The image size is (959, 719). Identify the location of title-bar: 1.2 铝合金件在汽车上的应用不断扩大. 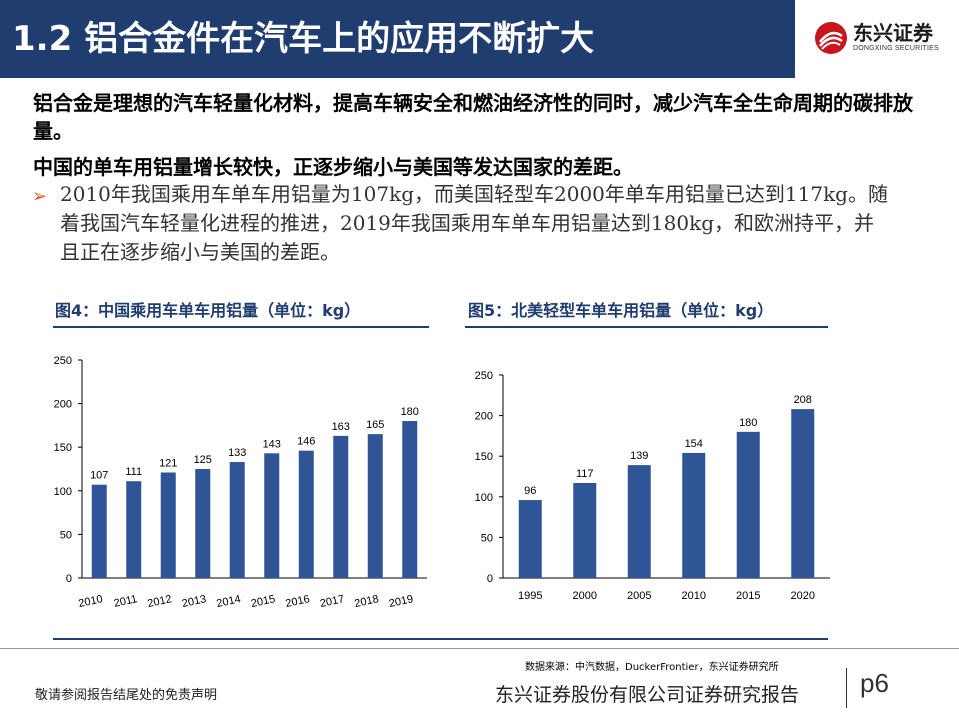
(397, 39).